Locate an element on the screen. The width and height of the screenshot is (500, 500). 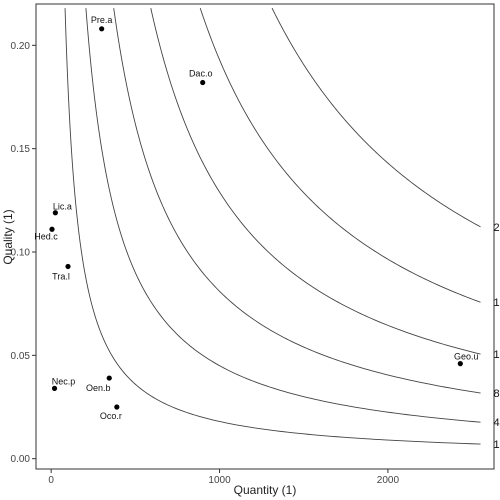
y-axis: 0.00 0.05 0.10 0.15 0.20 is located at coordinates (23, 253).